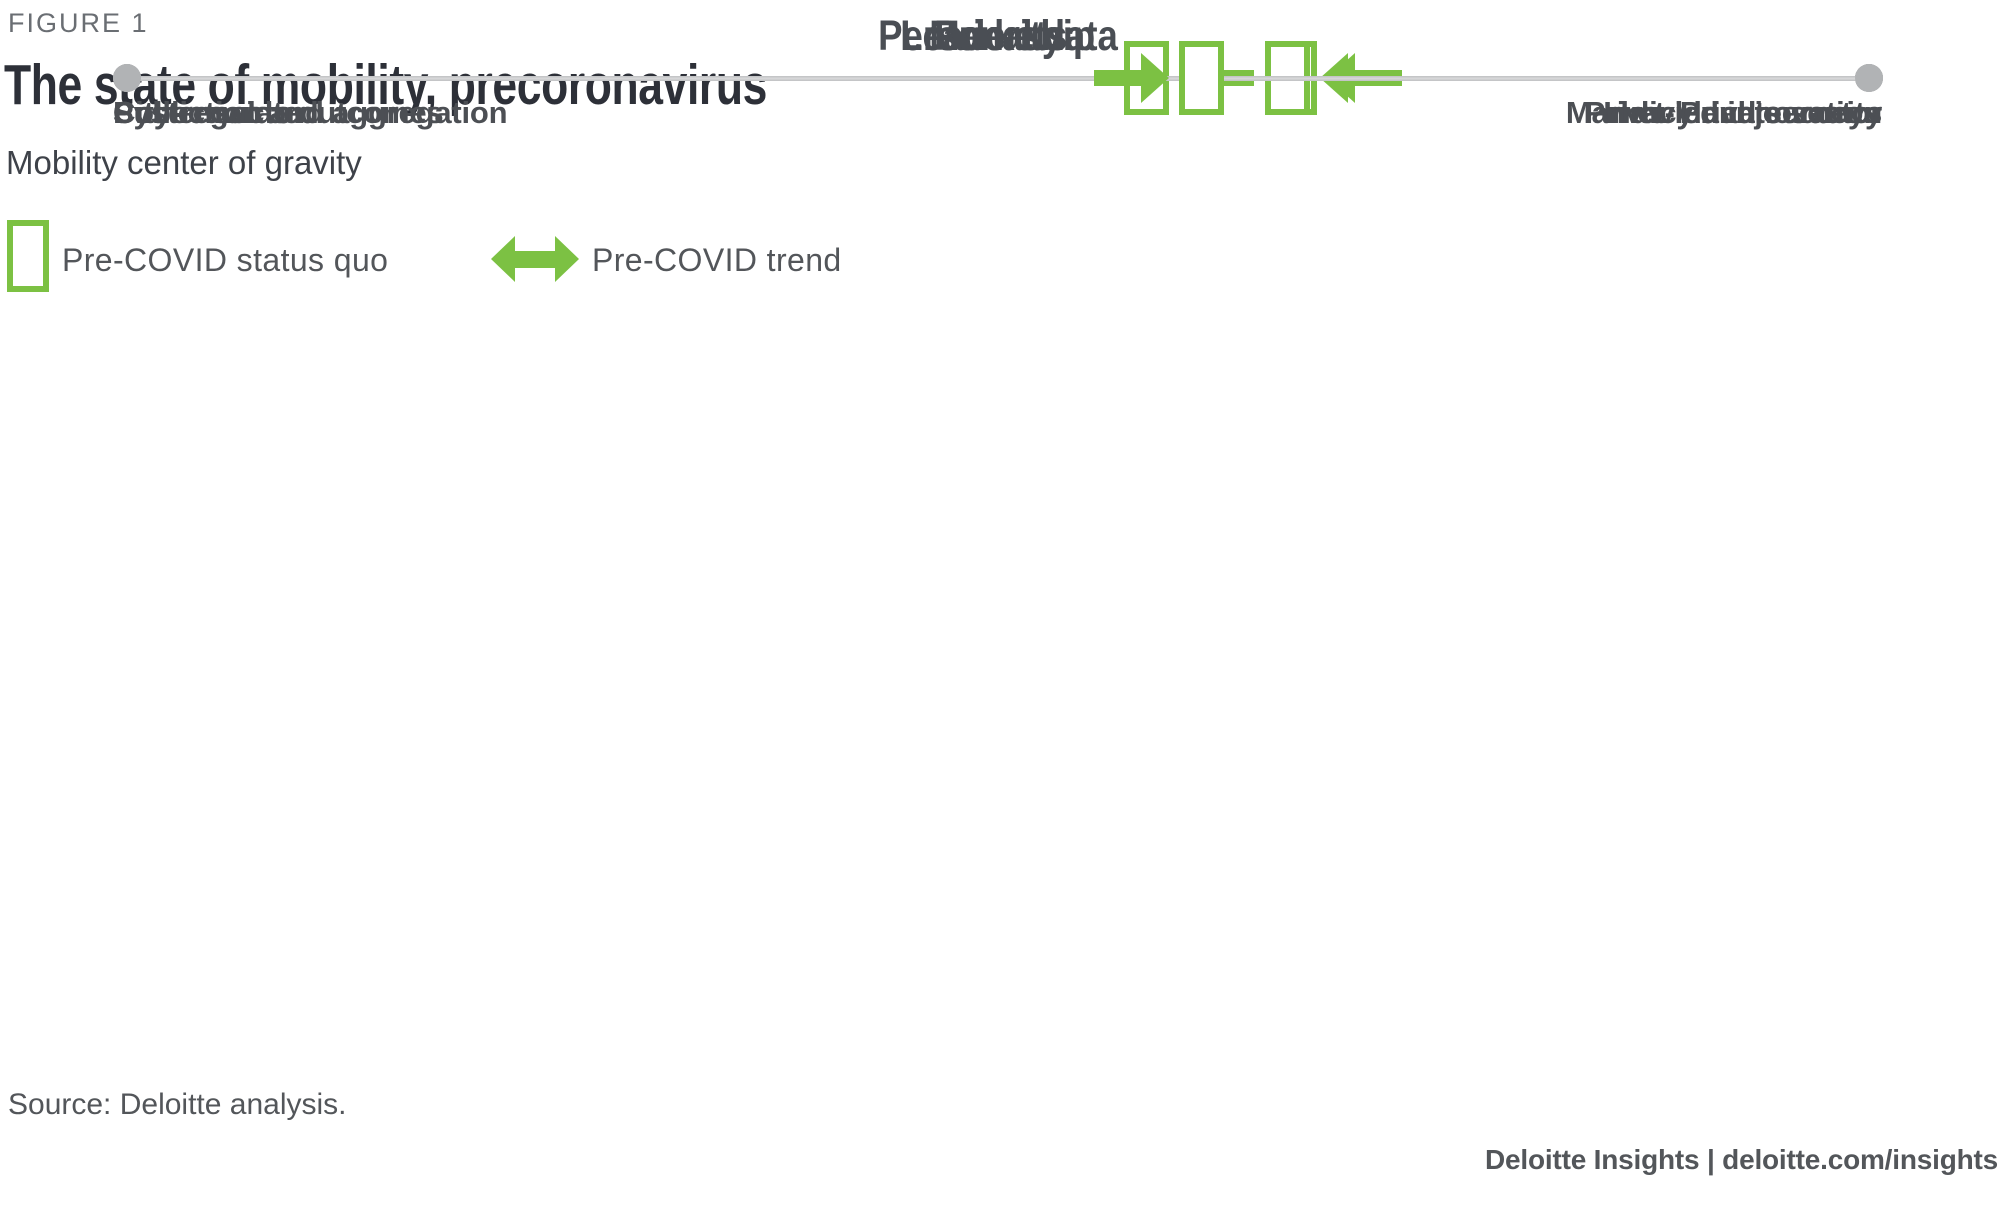 This screenshot has width=2000, height=1213. Describe the element at coordinates (1869, 78) in the screenshot. I see `right-endpoint-dot` at that location.